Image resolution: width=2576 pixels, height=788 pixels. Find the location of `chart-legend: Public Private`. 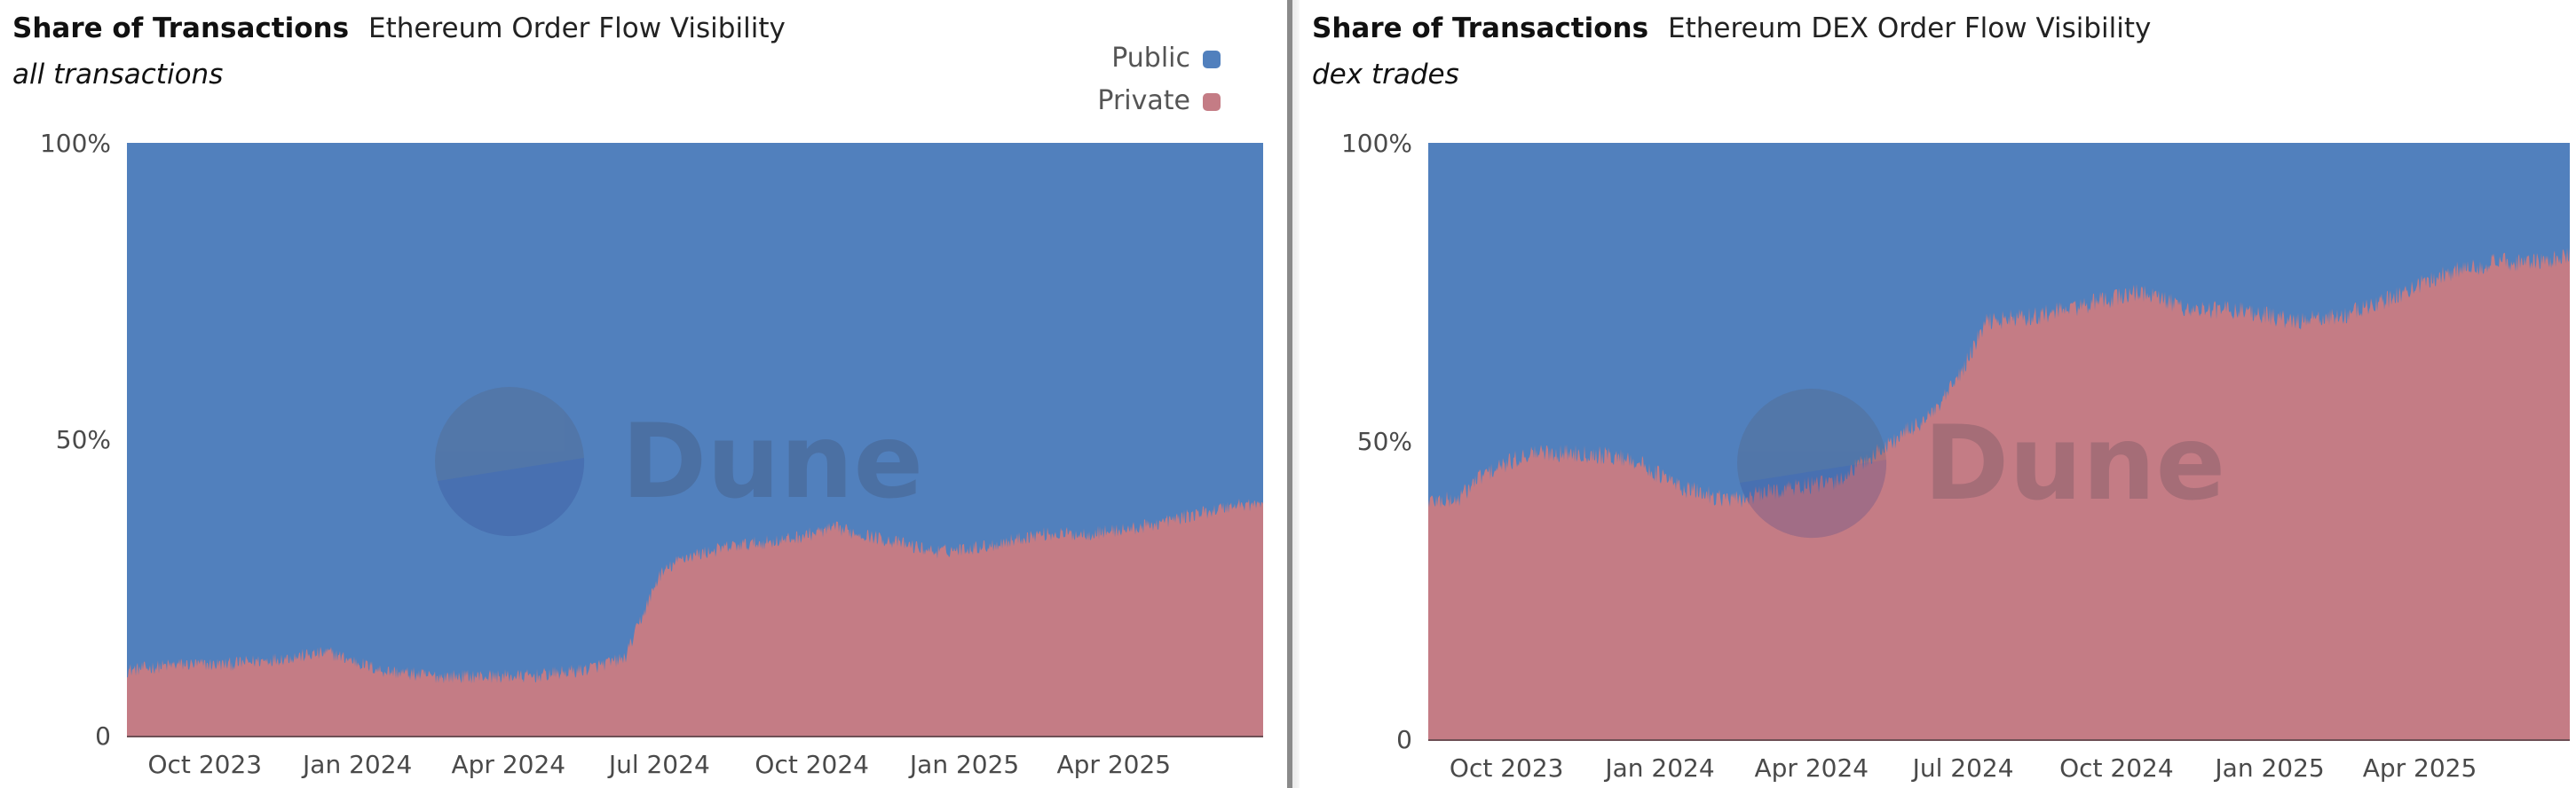

chart-legend: Public Private is located at coordinates (1159, 85).